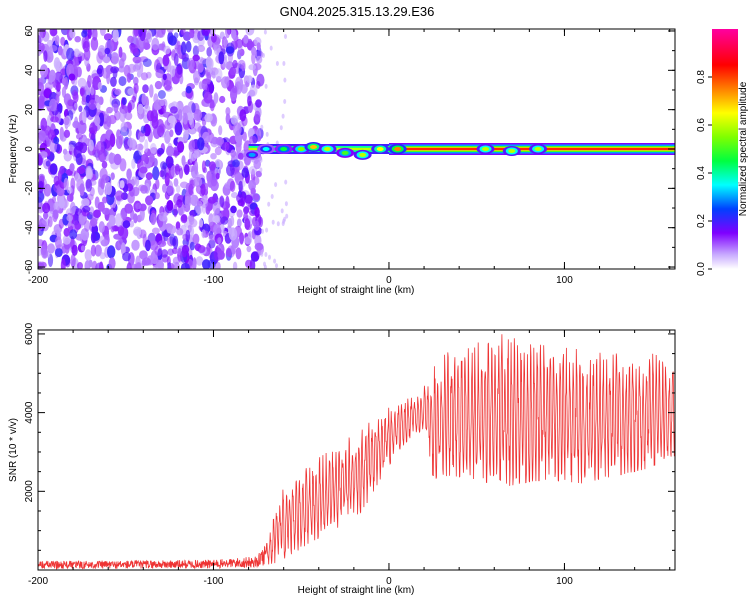 The image size is (750, 600). Describe the element at coordinates (701, 173) in the screenshot. I see `colorbar-tick-label: 0.4` at that location.